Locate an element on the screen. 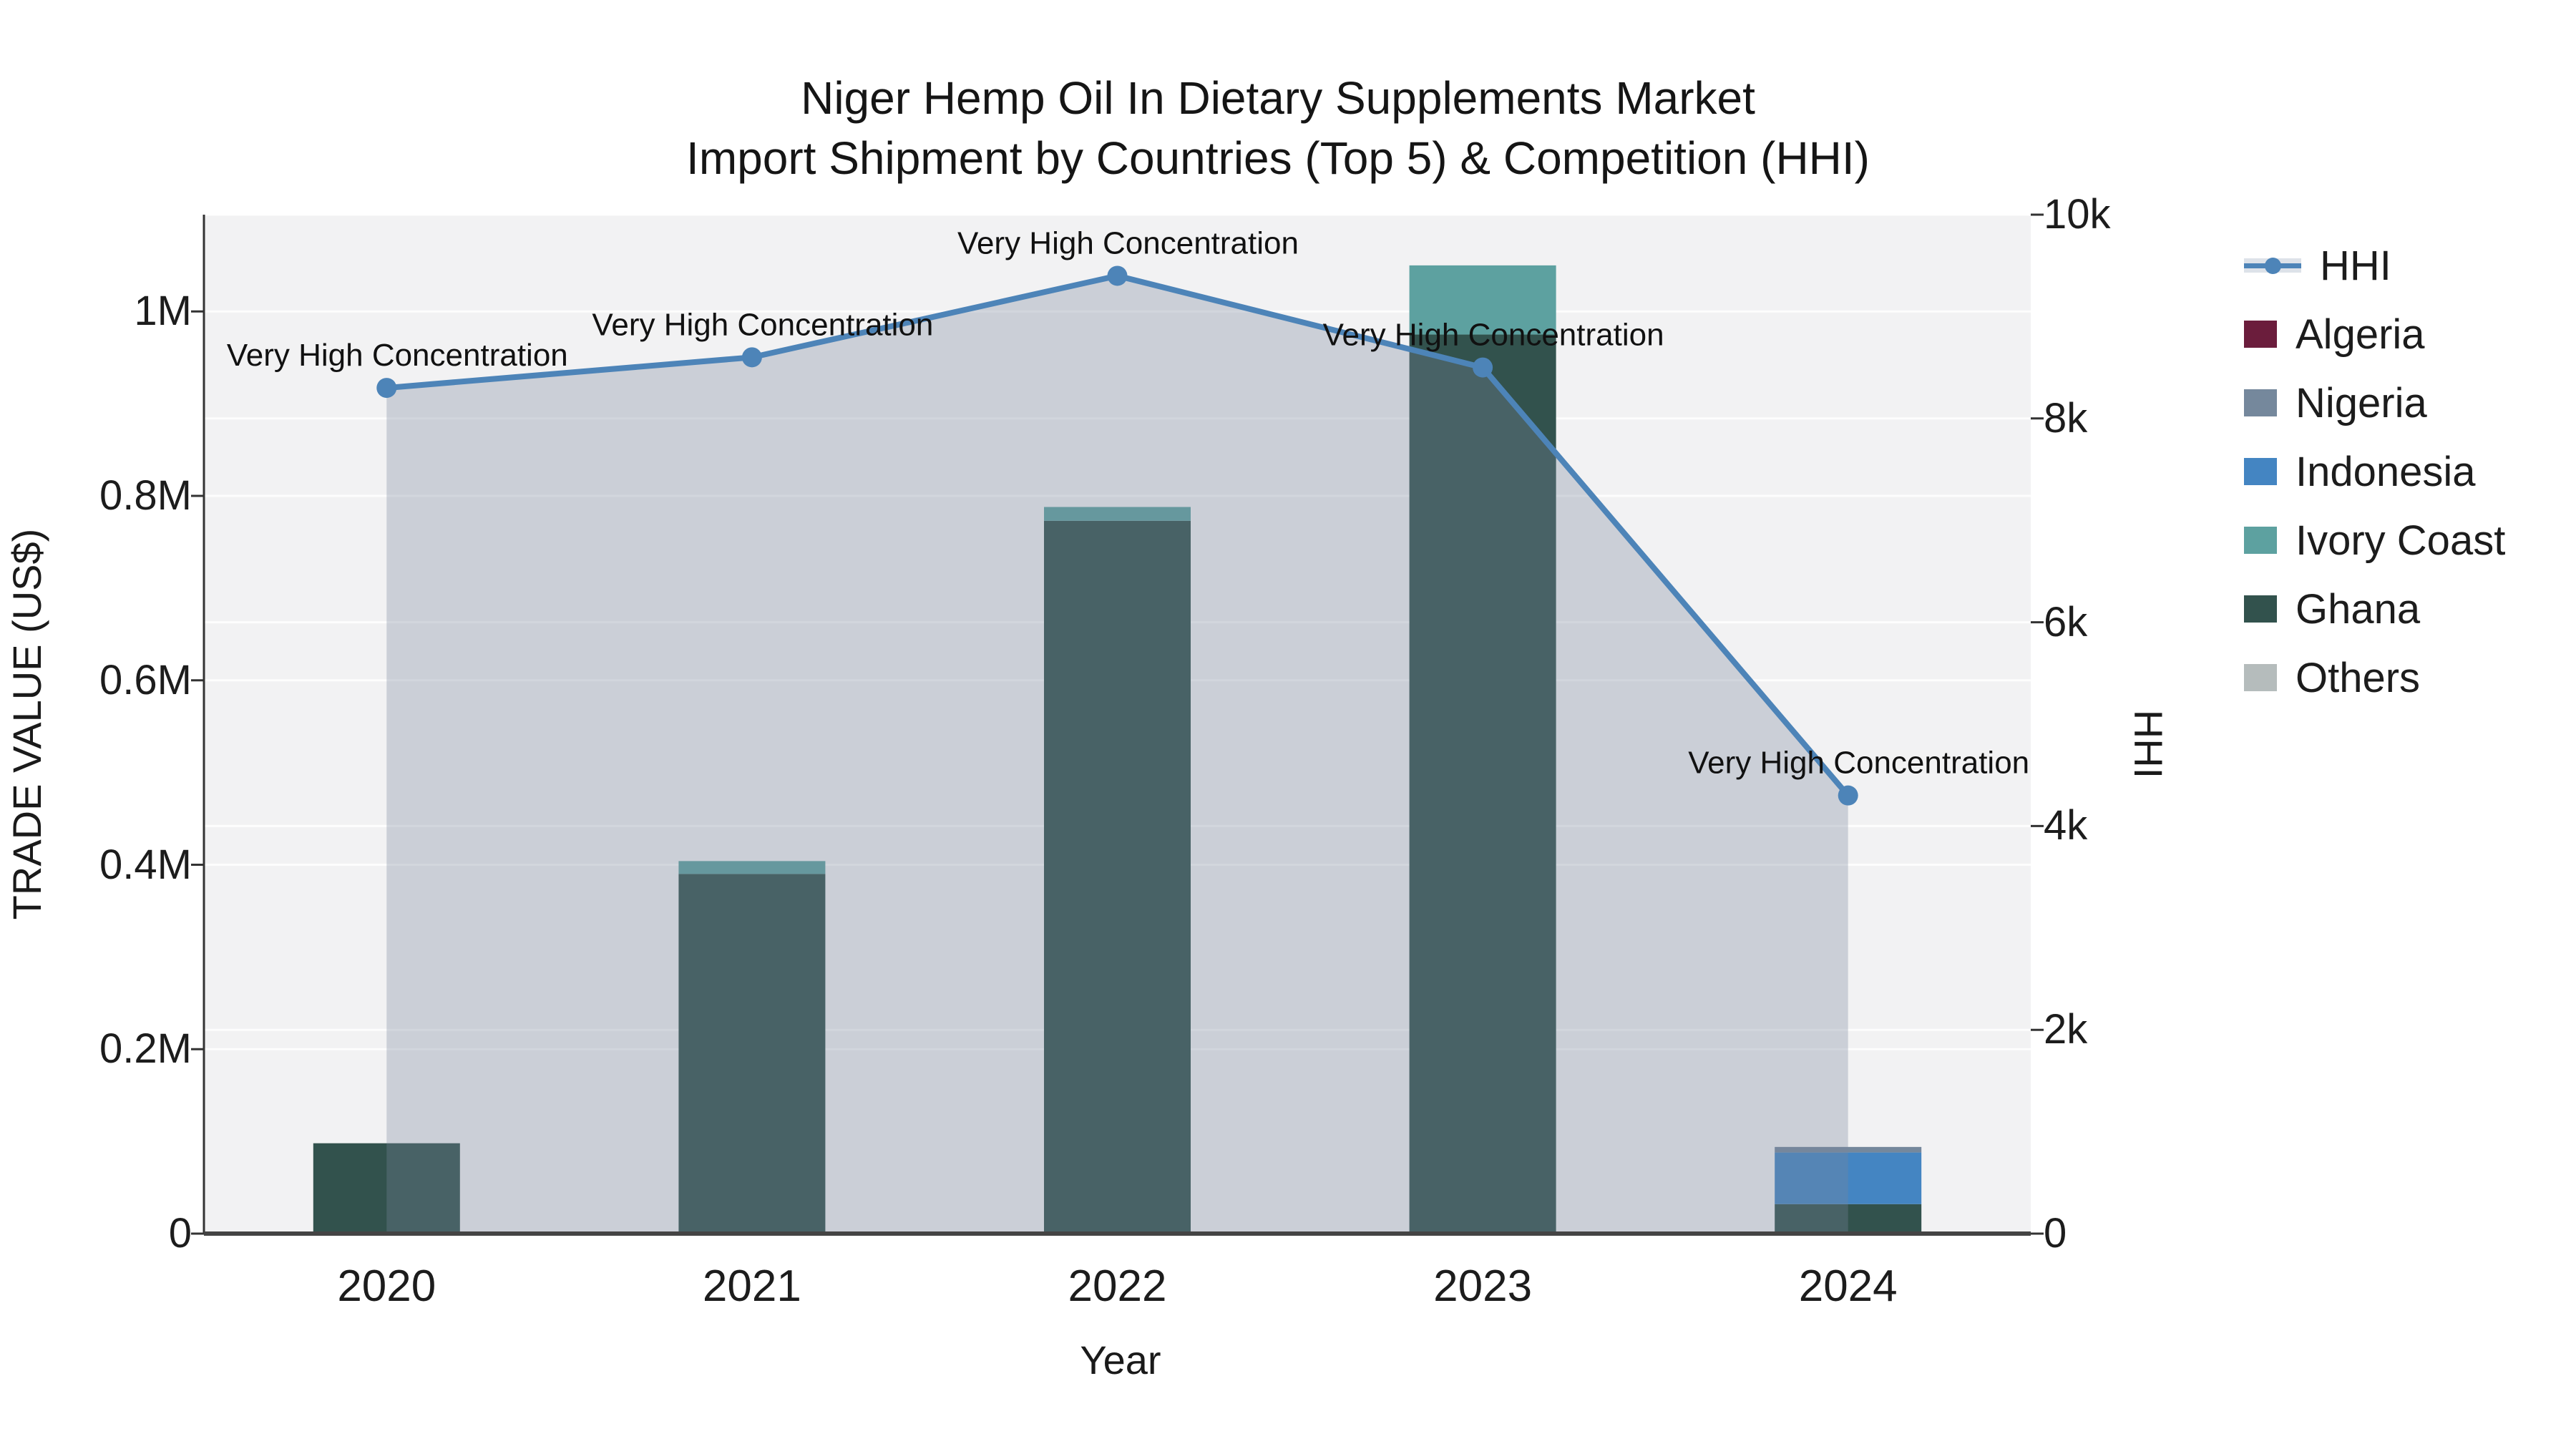 The height and width of the screenshot is (1449, 2576). hhi-marker-2023 is located at coordinates (1483, 367).